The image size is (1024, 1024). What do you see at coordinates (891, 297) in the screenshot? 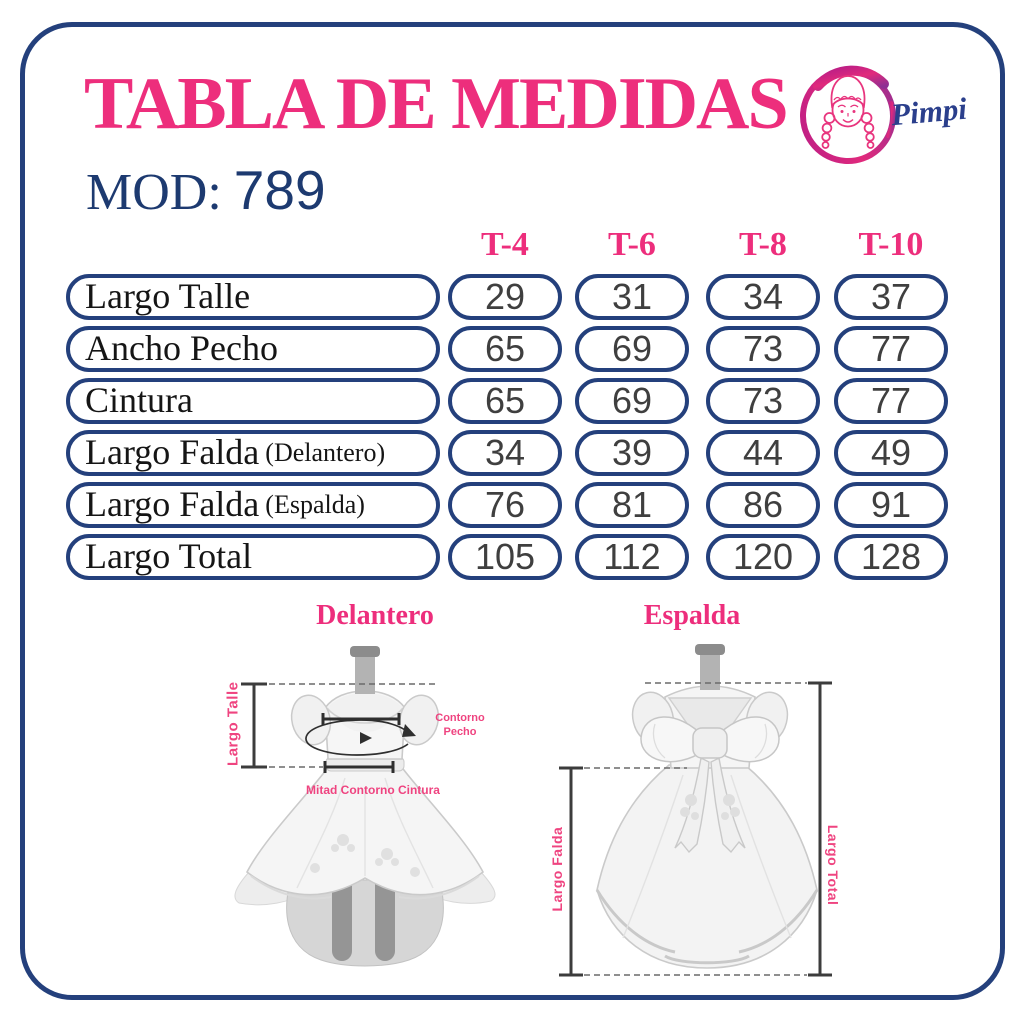
I see `cell-largo-talle-t10: 37` at bounding box center [891, 297].